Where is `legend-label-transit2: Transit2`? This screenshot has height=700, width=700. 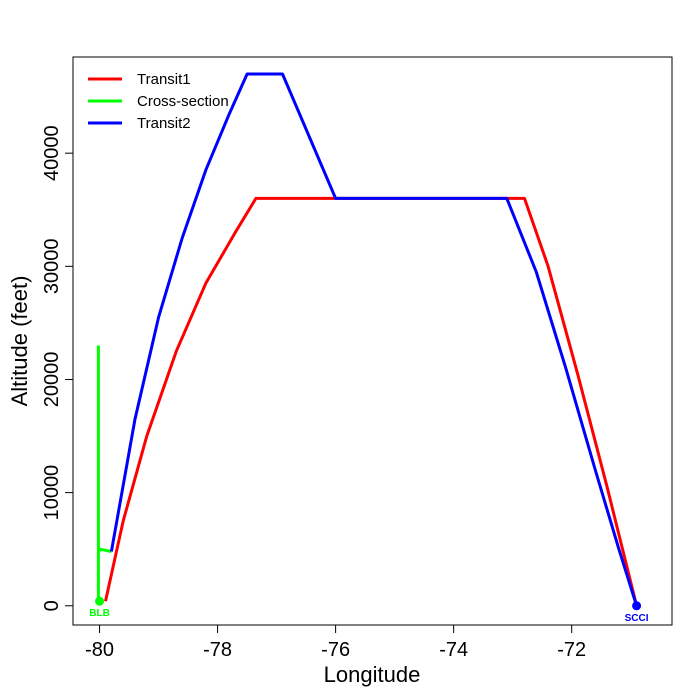
legend-label-transit2: Transit2 is located at coordinates (164, 123).